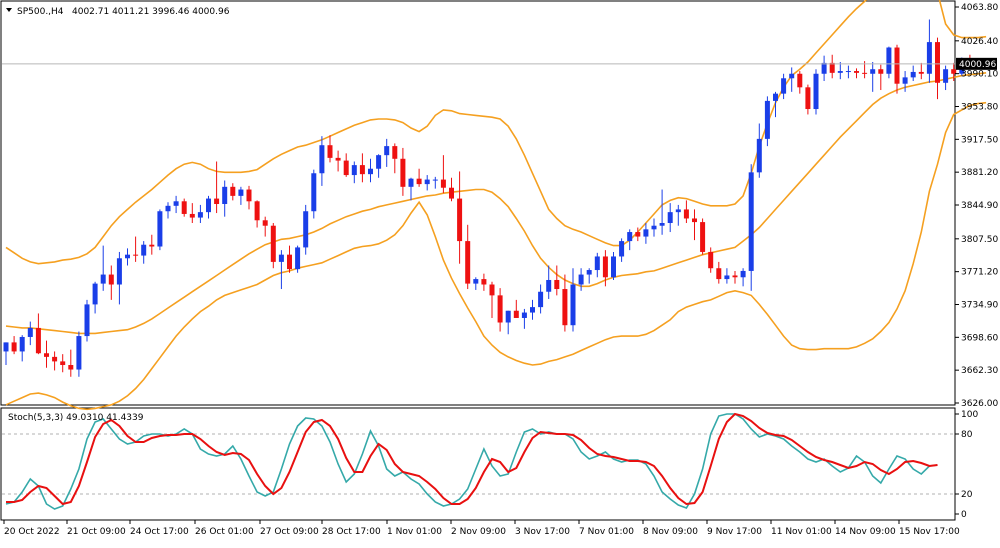 Image resolution: width=1000 pixels, height=548 pixels. Describe the element at coordinates (670, 532) in the screenshot. I see `time-tick-label: 8 Nov 09:00` at that location.